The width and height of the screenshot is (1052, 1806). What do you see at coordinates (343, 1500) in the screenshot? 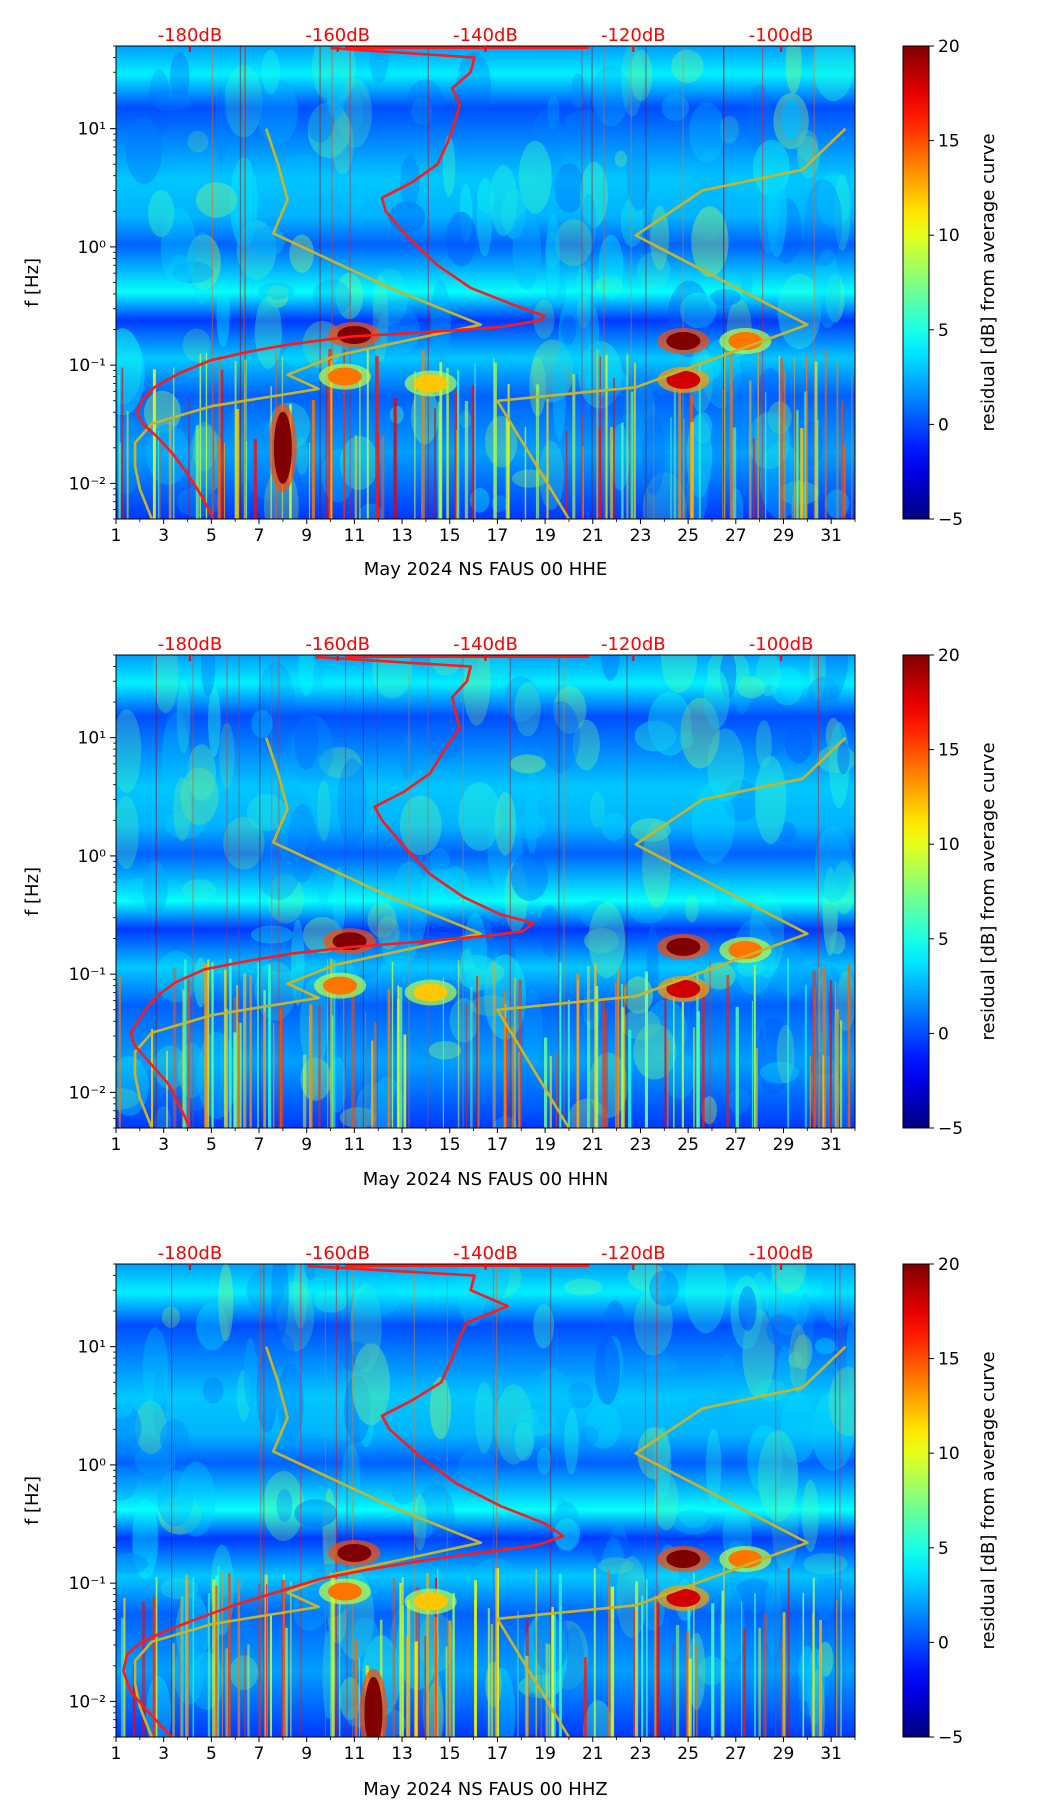
I see `noise-curve` at bounding box center [343, 1500].